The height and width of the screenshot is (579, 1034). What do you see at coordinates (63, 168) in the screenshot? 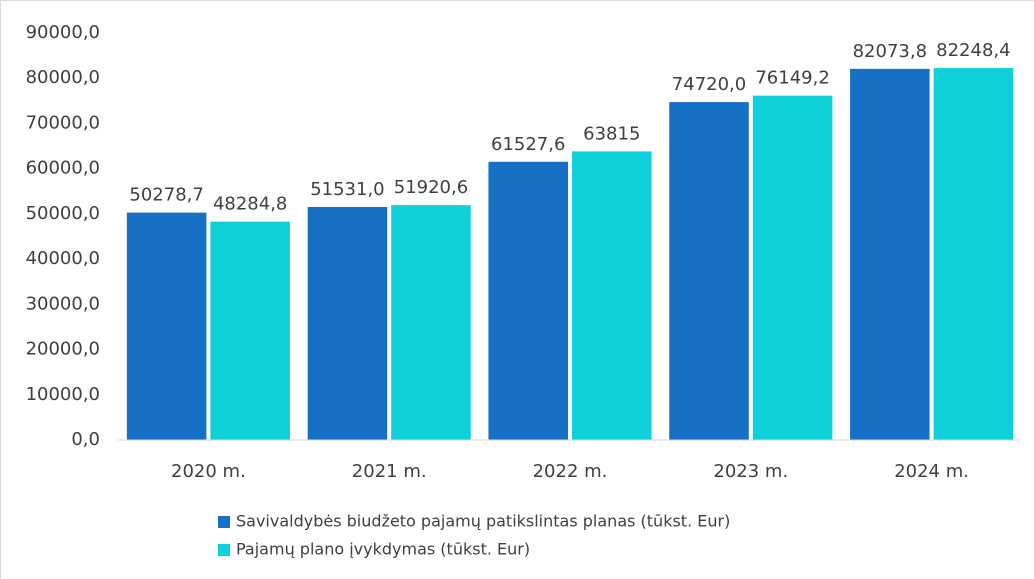
I see `y-tick-label: 60000,0` at bounding box center [63, 168].